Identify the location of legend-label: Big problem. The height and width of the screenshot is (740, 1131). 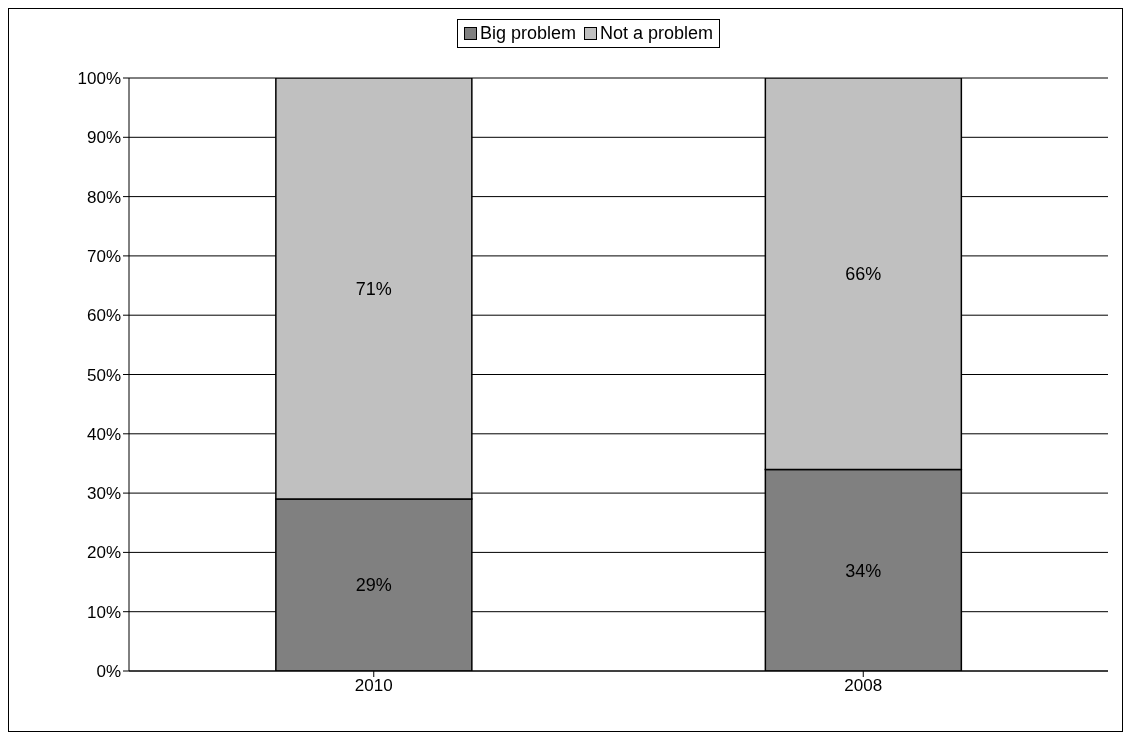
(527, 33).